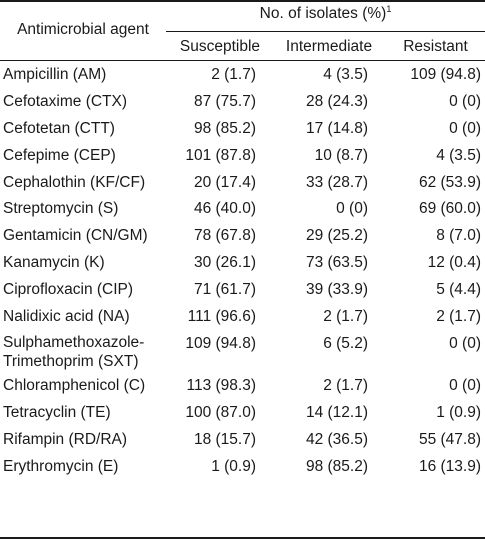 This screenshot has height=540, width=485. I want to click on intermediate-value: 39 (33.9), so click(336, 290).